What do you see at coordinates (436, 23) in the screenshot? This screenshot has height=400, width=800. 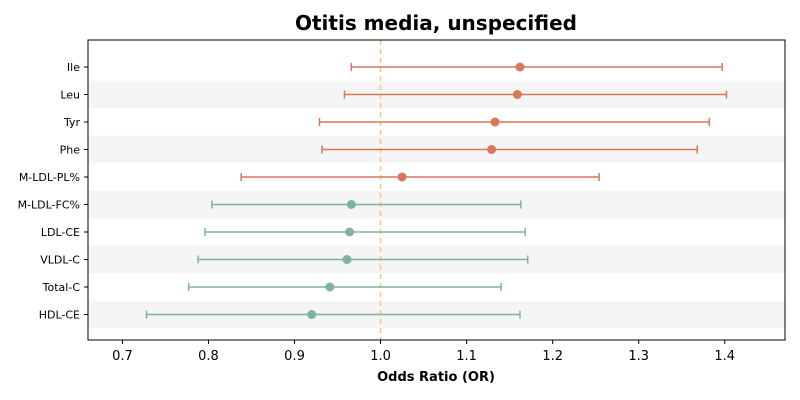 I see `chart-title: Otitis media, unspecified` at bounding box center [436, 23].